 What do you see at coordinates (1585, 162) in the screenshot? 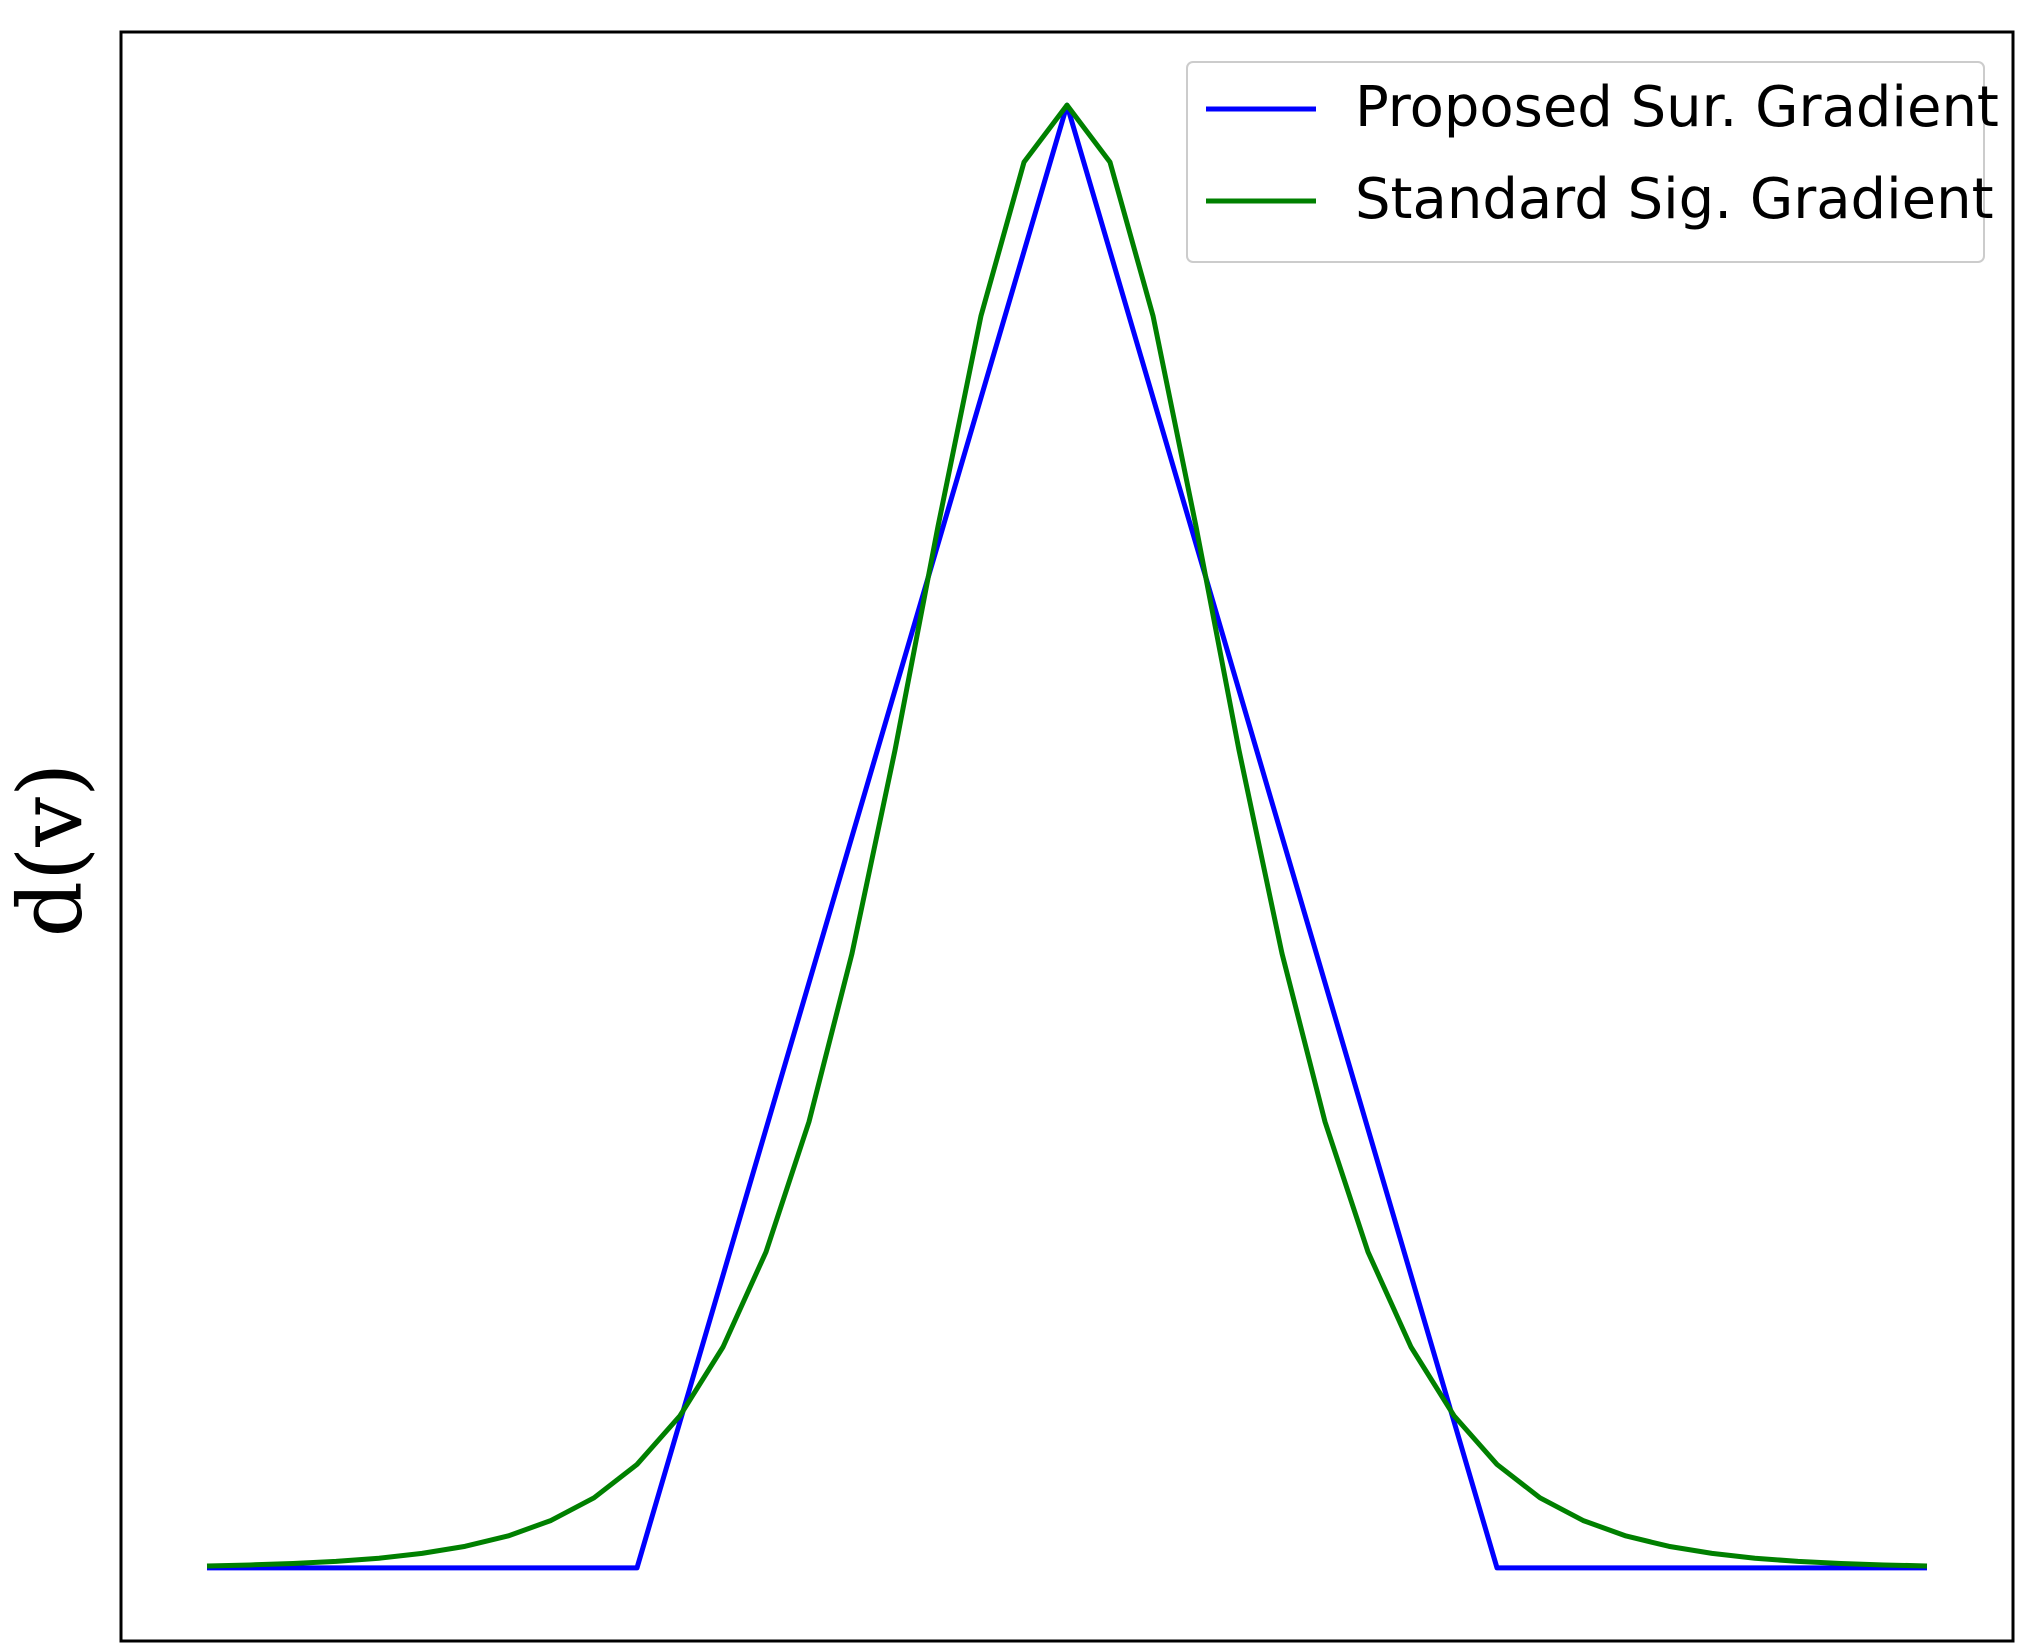
I see `legend-box` at bounding box center [1585, 162].